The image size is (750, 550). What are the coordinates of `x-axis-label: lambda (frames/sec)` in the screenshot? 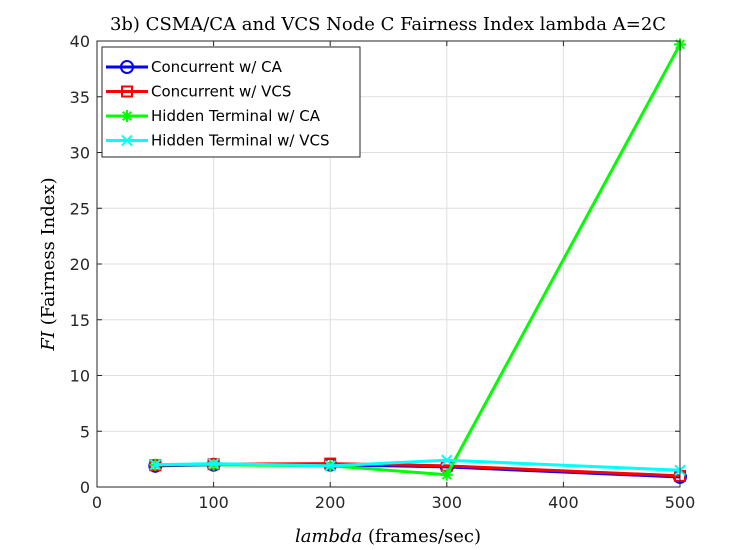 It's located at (388, 536).